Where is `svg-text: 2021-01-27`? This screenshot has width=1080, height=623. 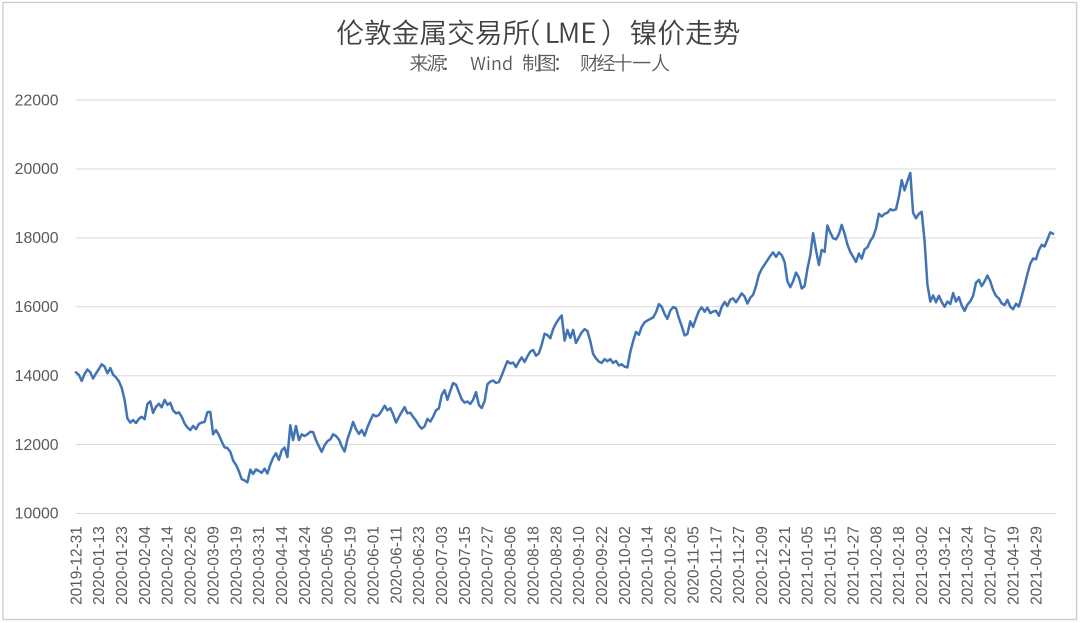 svg-text: 2021-01-27 is located at coordinates (853, 565).